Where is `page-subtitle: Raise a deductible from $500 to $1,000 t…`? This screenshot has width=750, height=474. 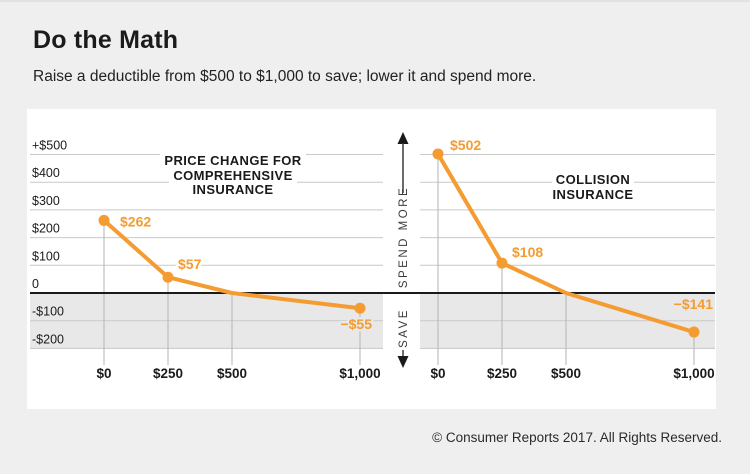 page-subtitle: Raise a deductible from $500 to $1,000 t… is located at coordinates (285, 76).